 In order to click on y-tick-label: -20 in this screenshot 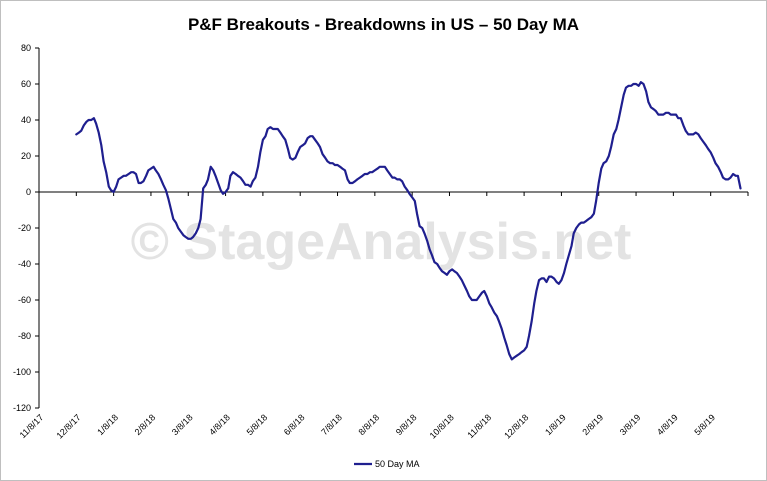, I will do `click(24, 228)`.